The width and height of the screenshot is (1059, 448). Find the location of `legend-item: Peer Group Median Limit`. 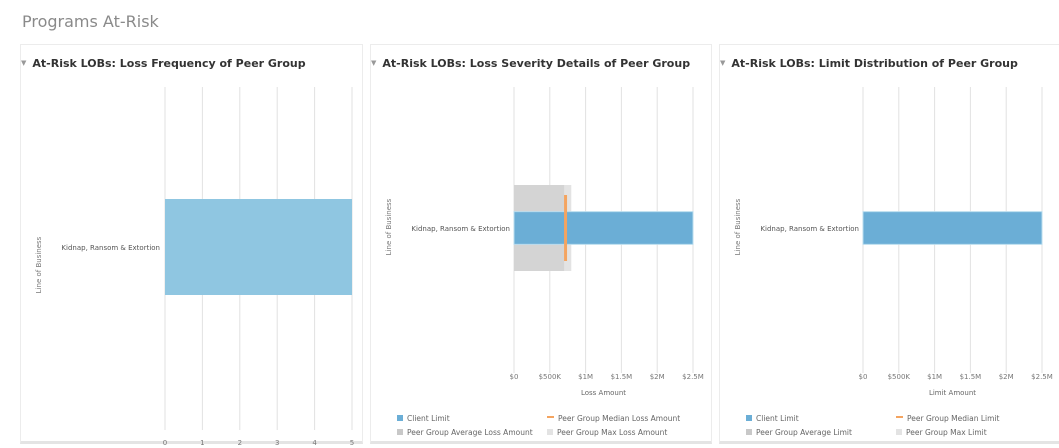

legend-item: Peer Group Median Limit is located at coordinates (947, 418).